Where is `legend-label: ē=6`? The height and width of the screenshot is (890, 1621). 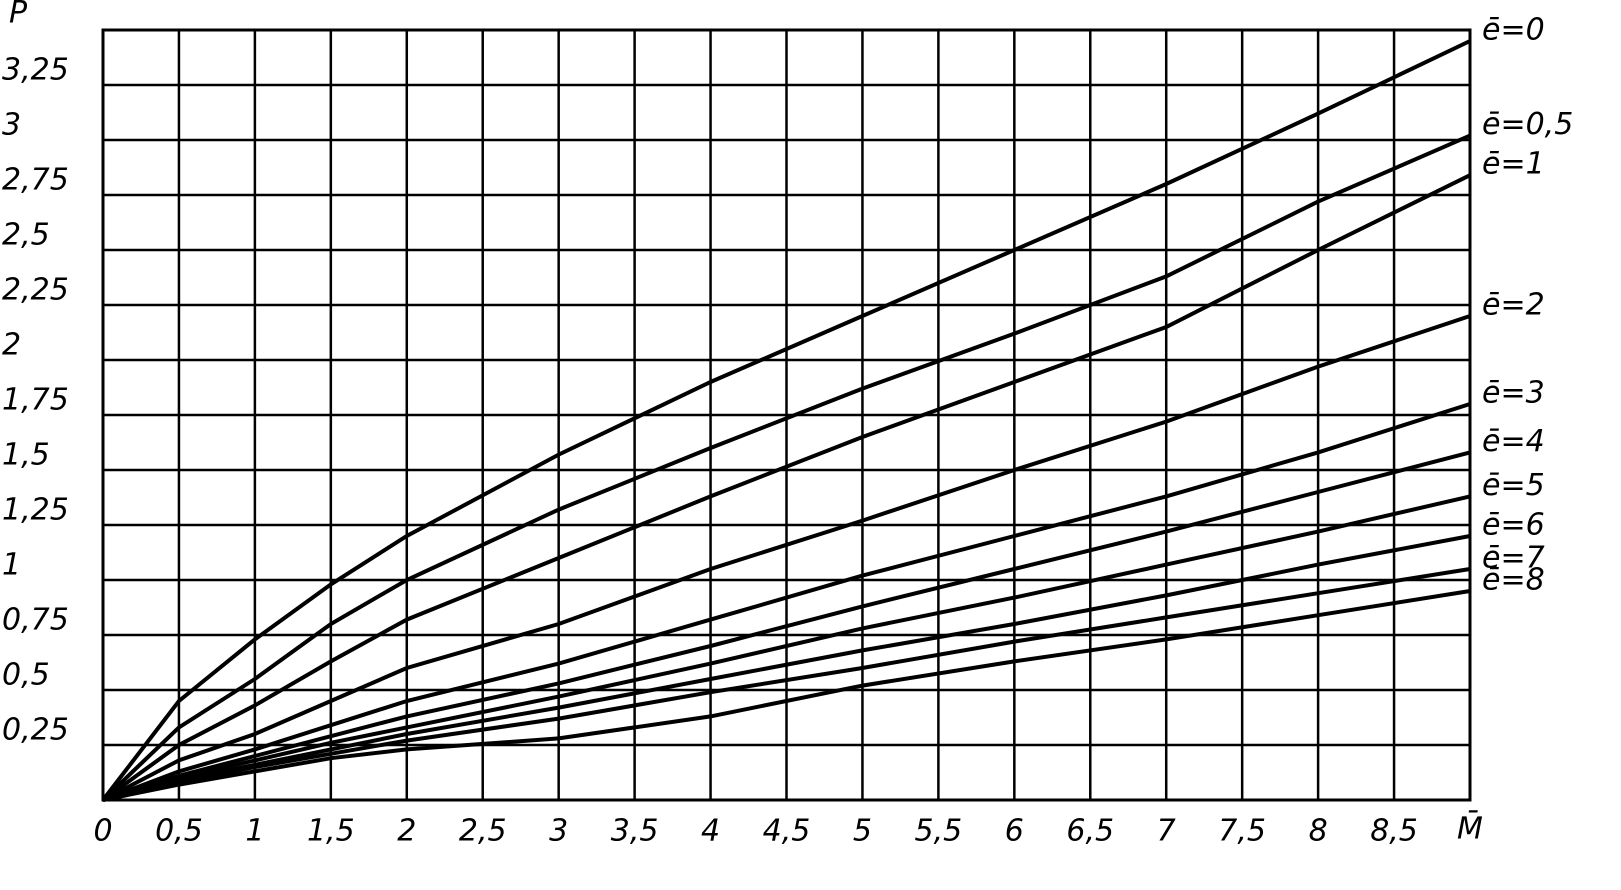
legend-label: ē=6 is located at coordinates (1513, 525).